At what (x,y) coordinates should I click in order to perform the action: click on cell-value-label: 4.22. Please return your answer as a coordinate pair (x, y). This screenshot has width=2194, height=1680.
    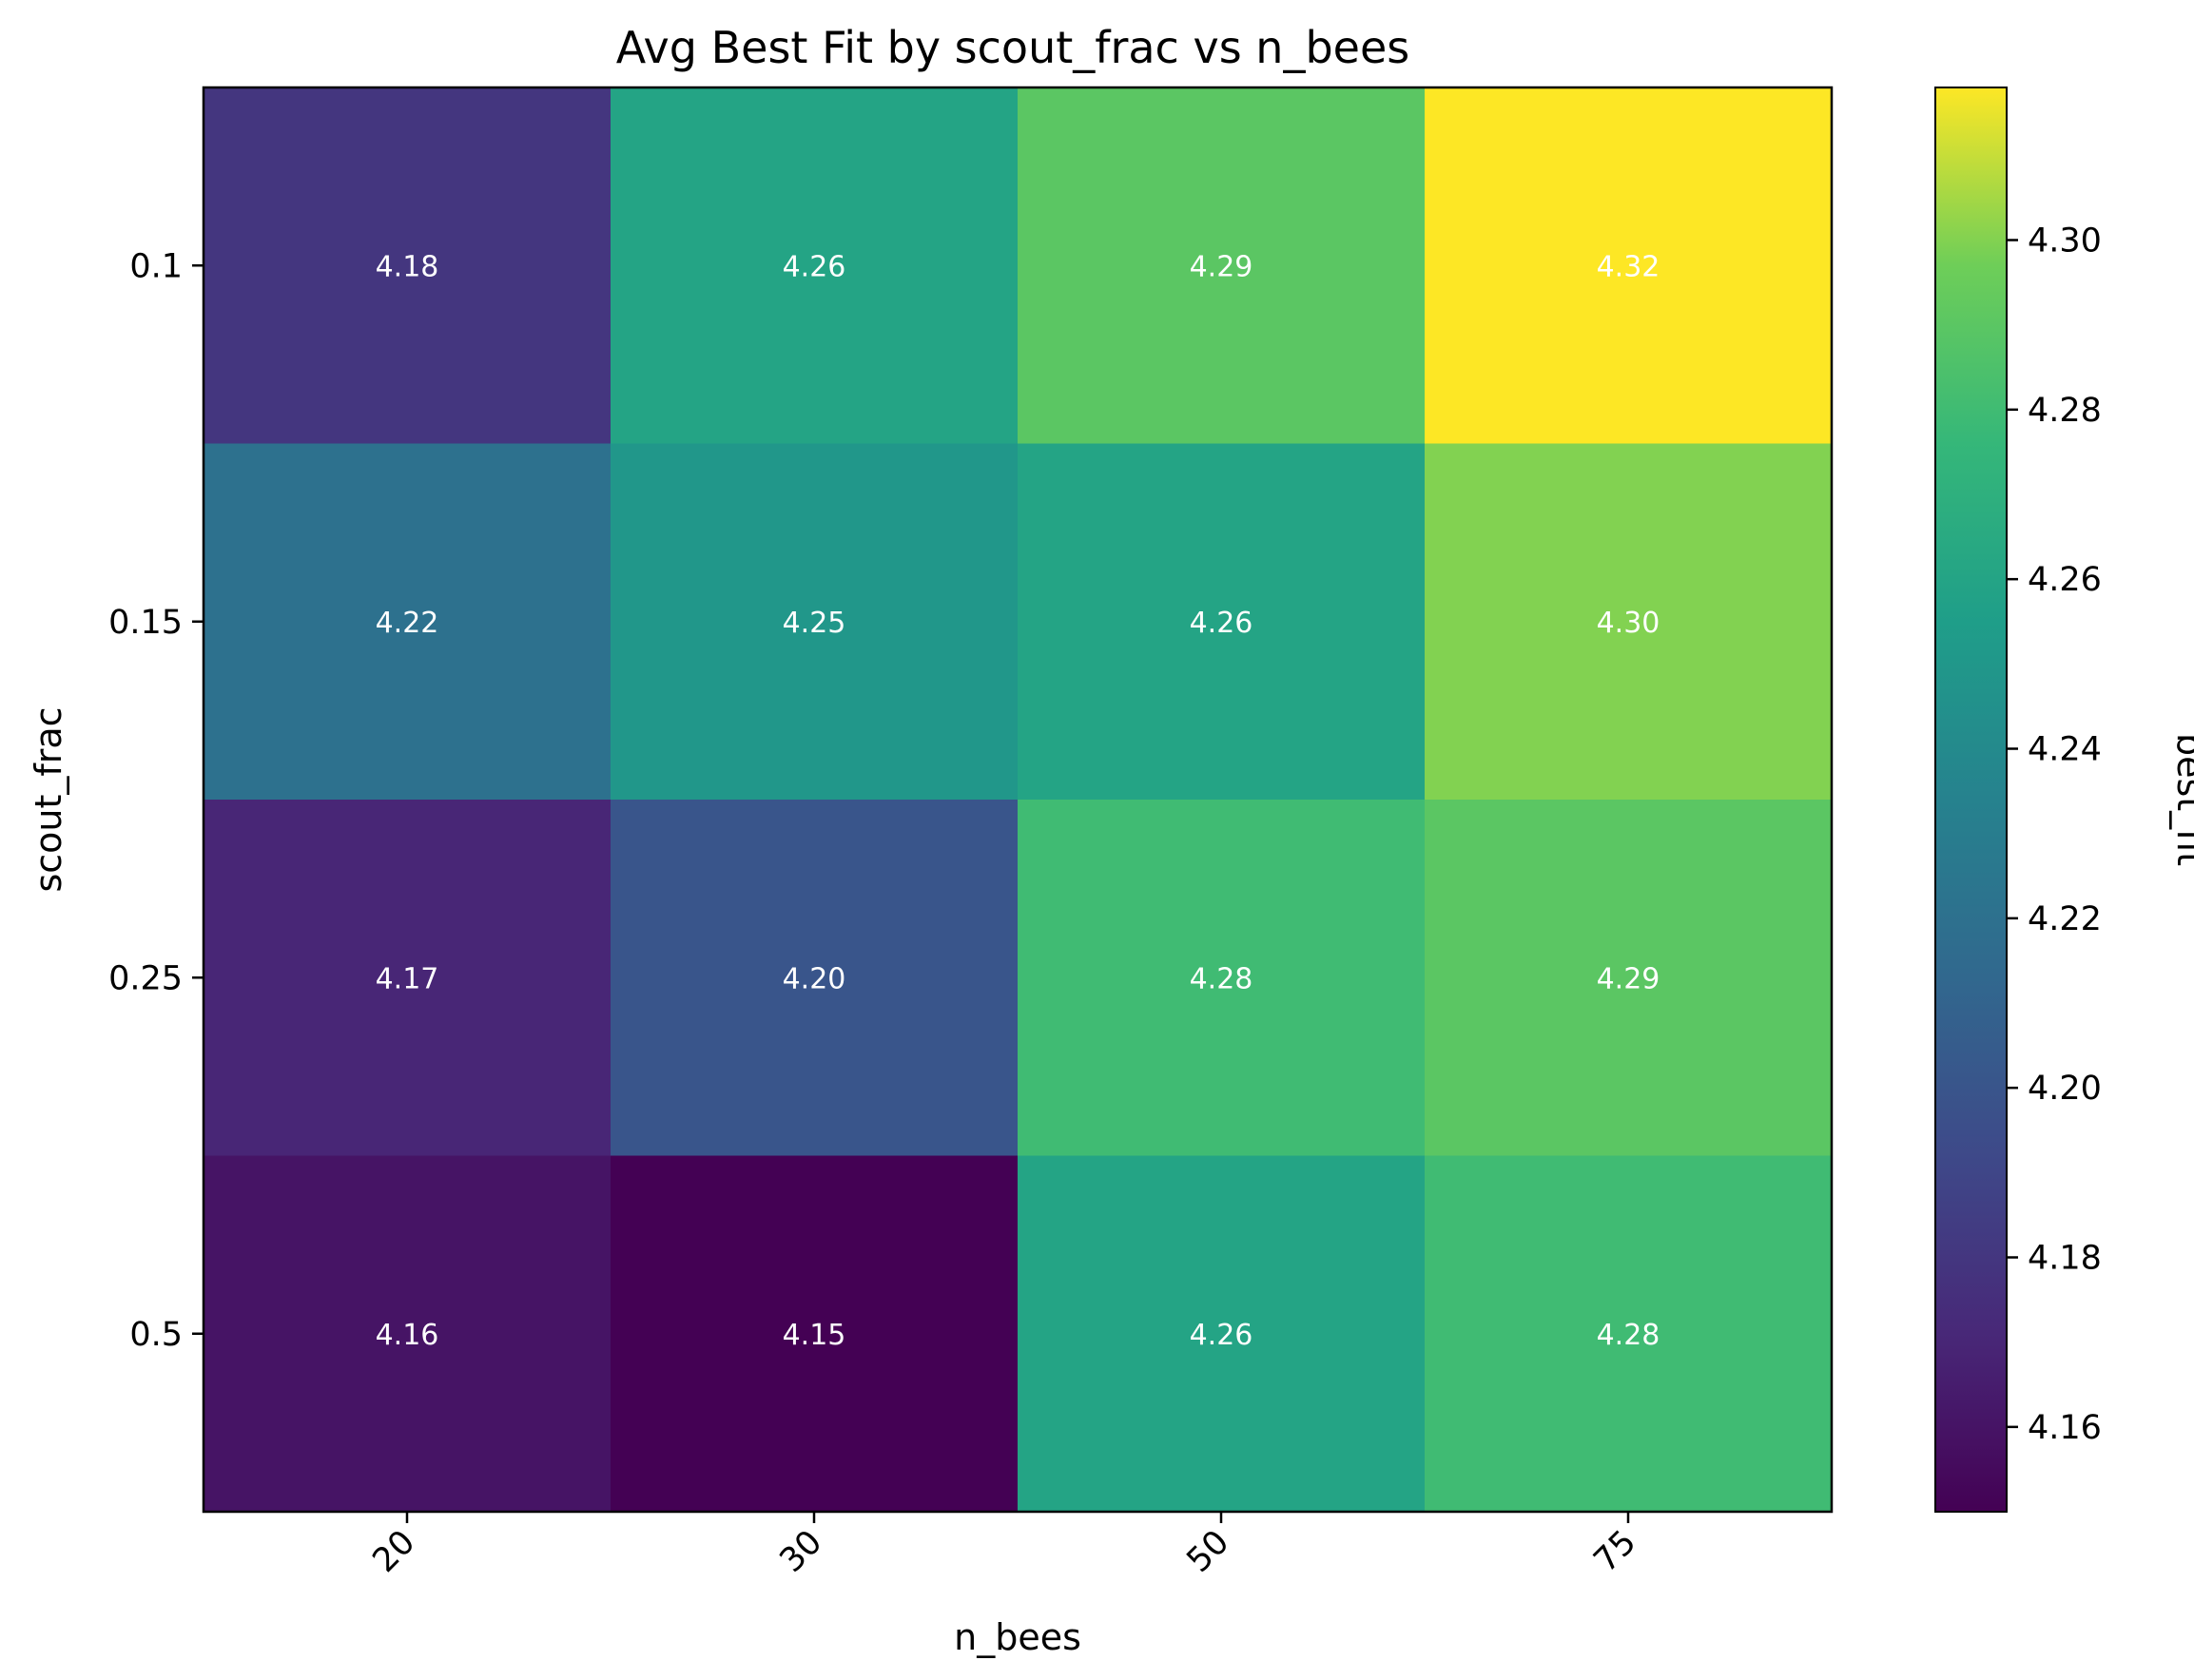
    Looking at the image, I should click on (407, 623).